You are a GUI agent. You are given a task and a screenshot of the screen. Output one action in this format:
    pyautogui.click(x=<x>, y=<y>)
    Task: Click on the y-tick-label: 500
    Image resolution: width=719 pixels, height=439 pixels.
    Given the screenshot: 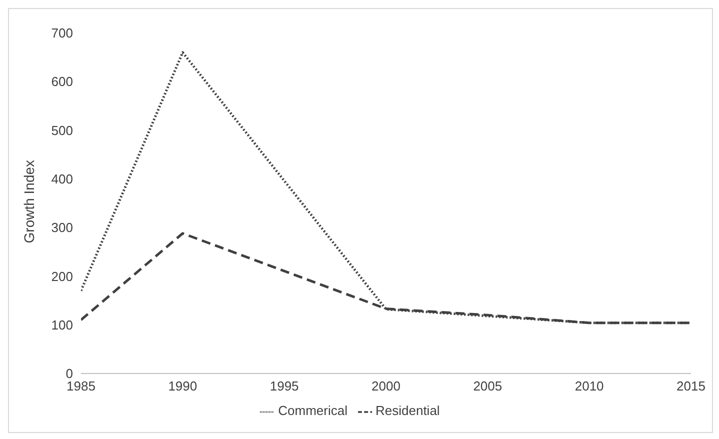 What is the action you would take?
    pyautogui.click(x=62, y=130)
    